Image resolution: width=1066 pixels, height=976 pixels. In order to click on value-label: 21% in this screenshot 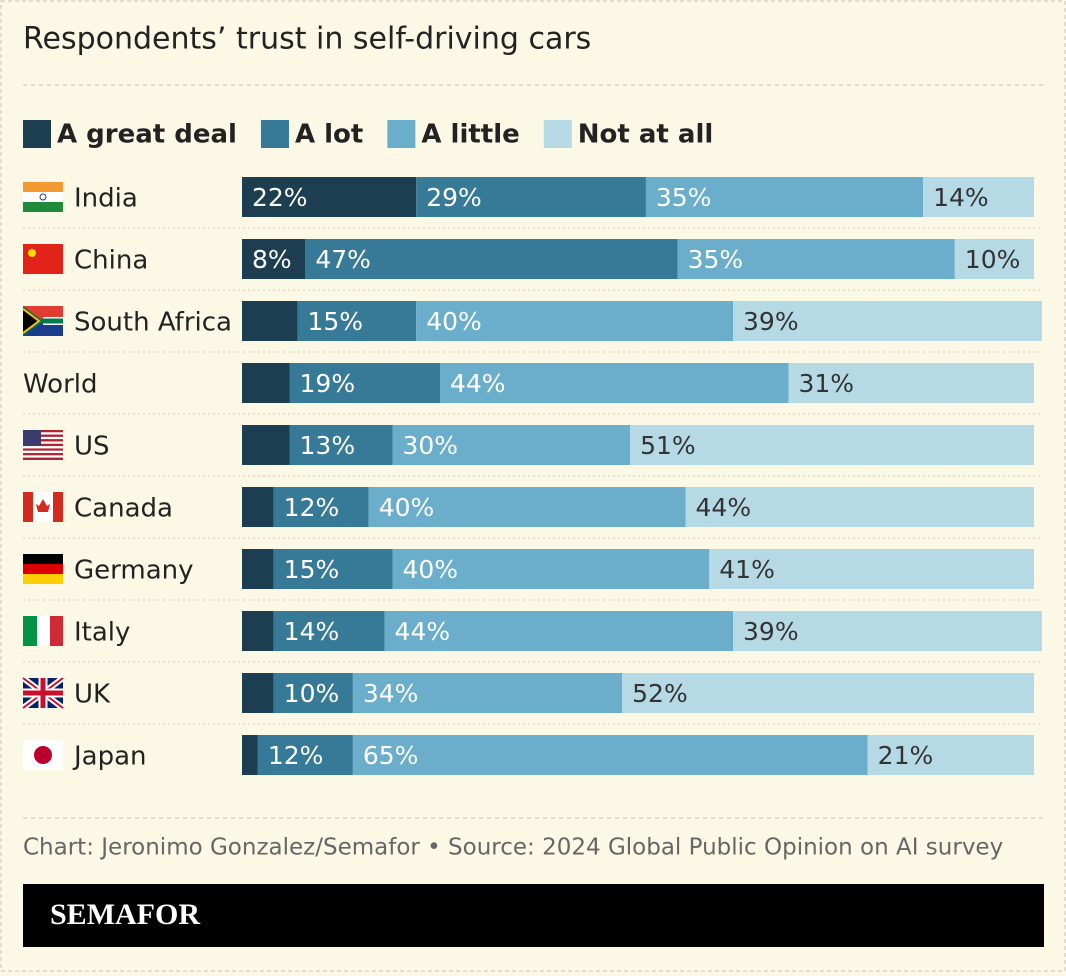, I will do `click(906, 755)`.